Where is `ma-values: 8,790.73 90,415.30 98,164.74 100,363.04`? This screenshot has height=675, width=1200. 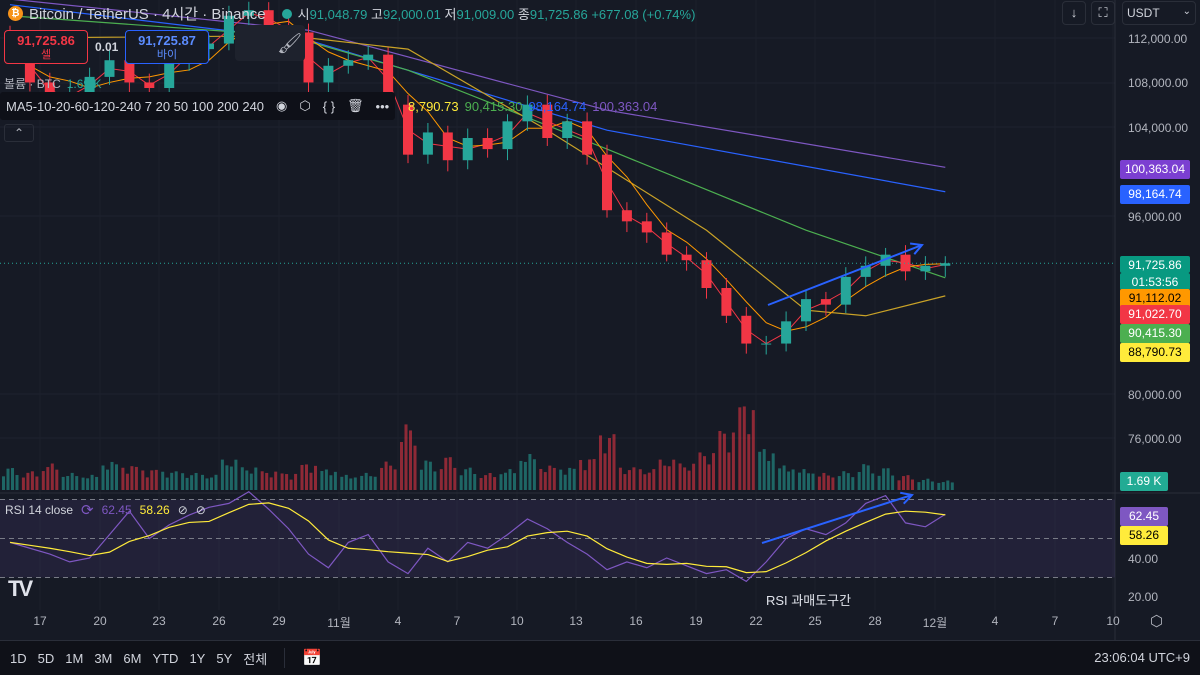 ma-values: 8,790.73 90,415.30 98,164.74 100,363.04 is located at coordinates (532, 106).